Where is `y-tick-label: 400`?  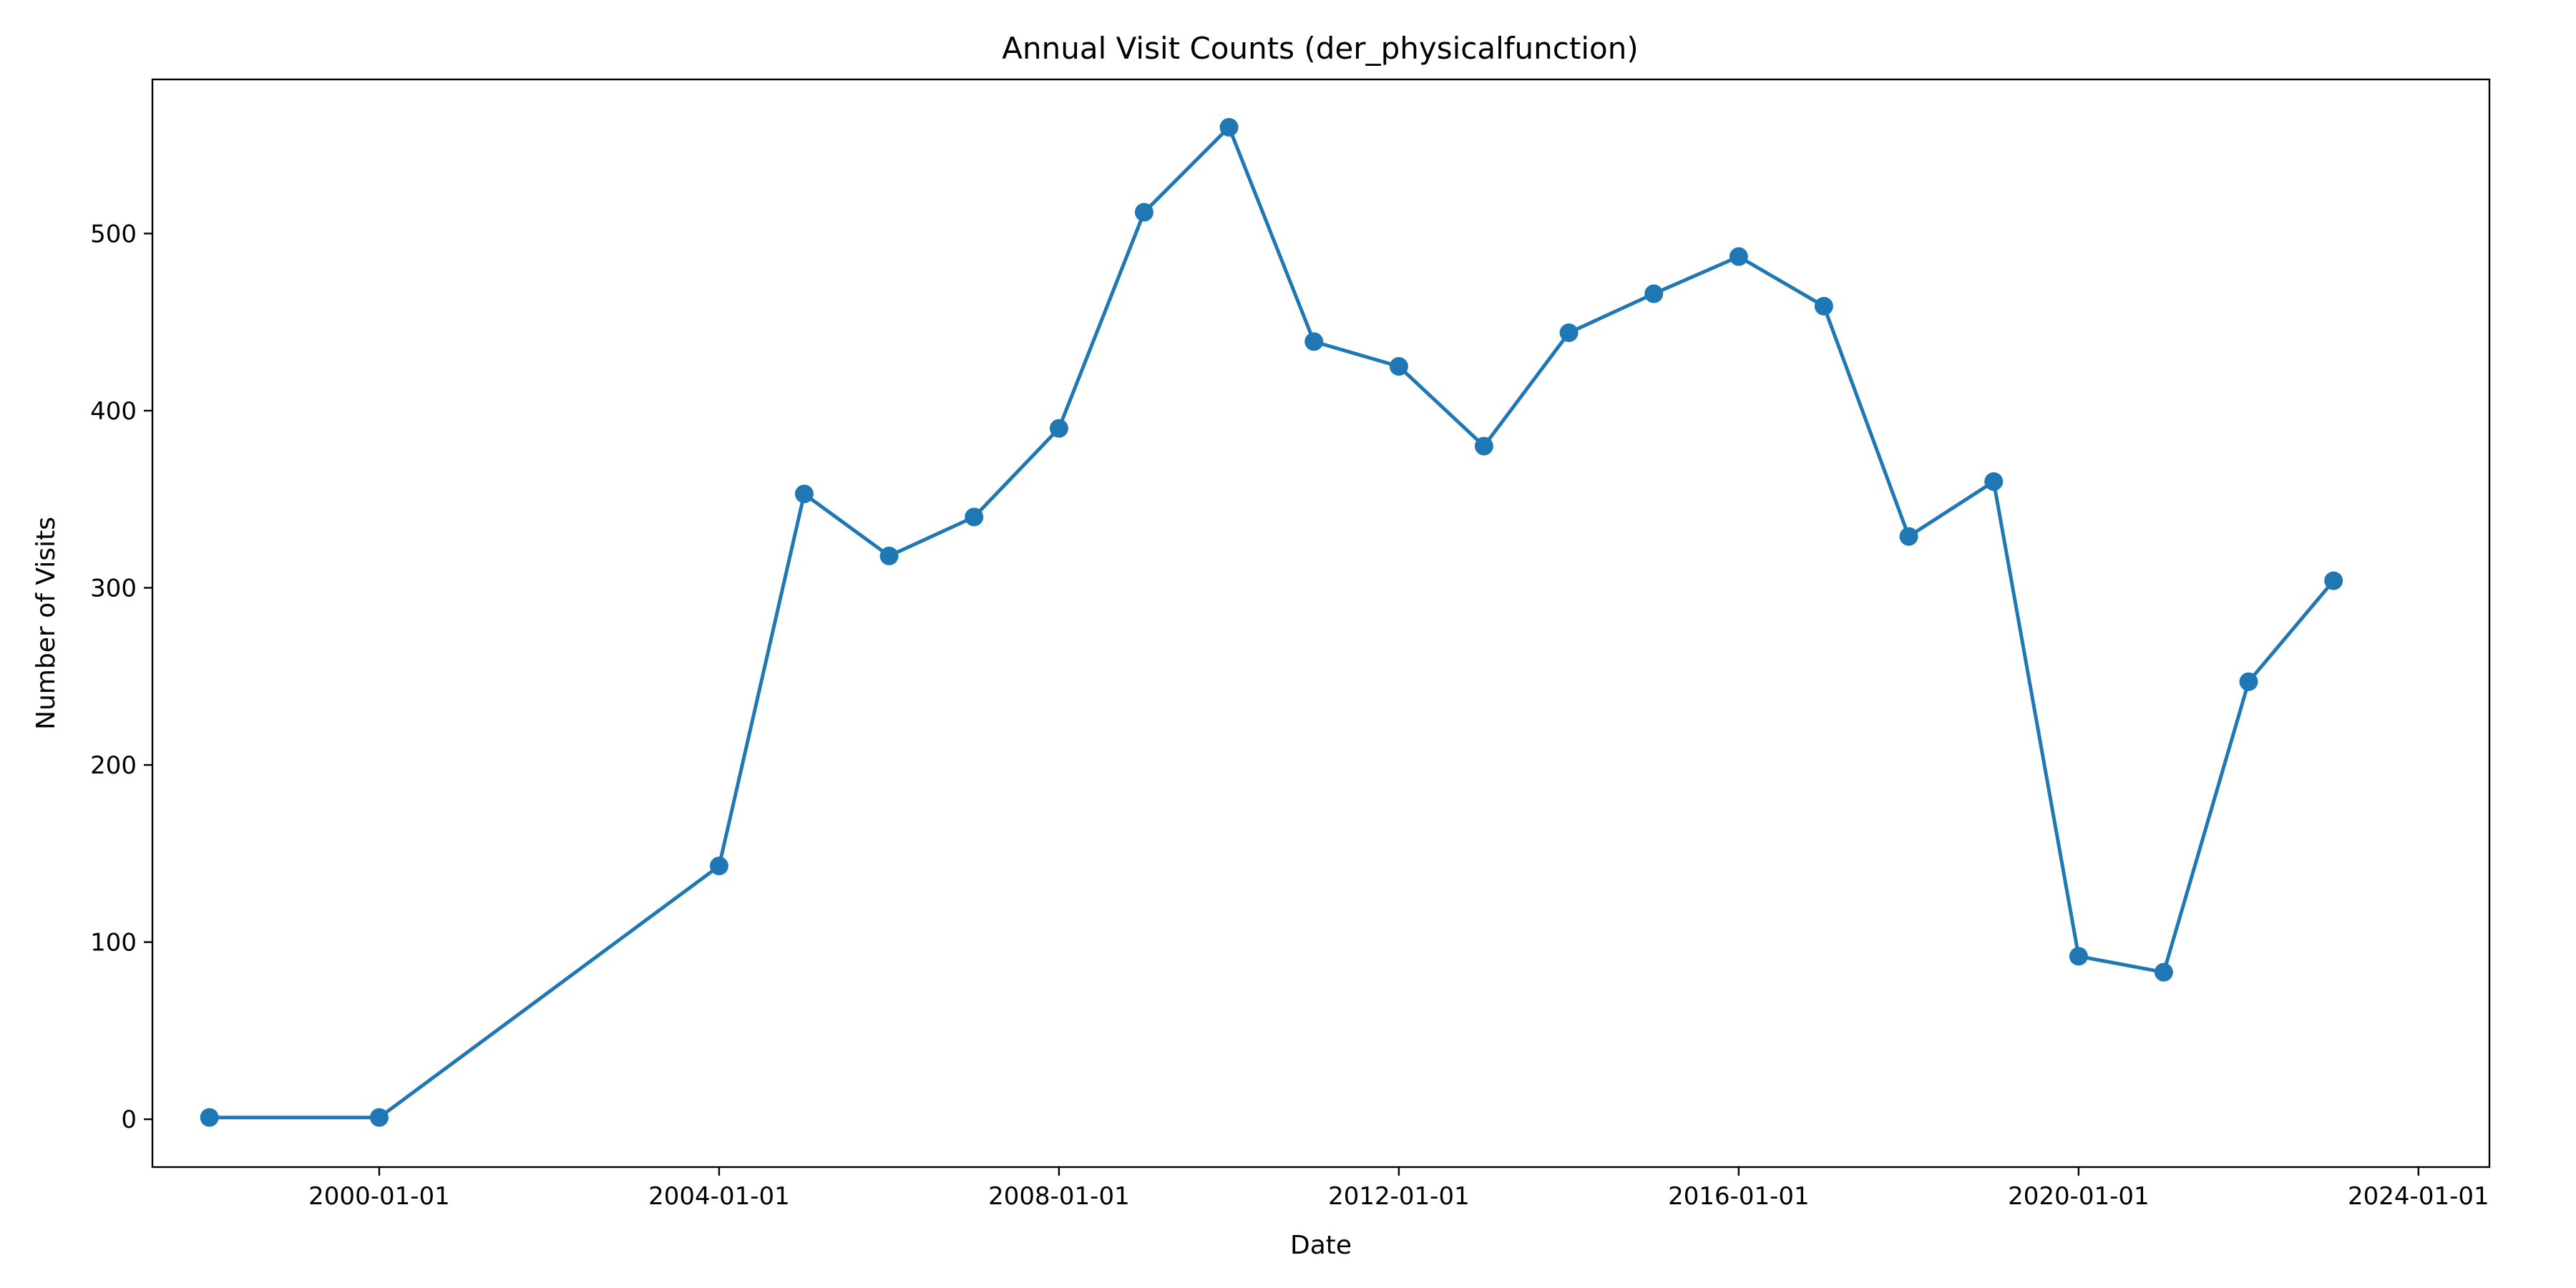
y-tick-label: 400 is located at coordinates (113, 411).